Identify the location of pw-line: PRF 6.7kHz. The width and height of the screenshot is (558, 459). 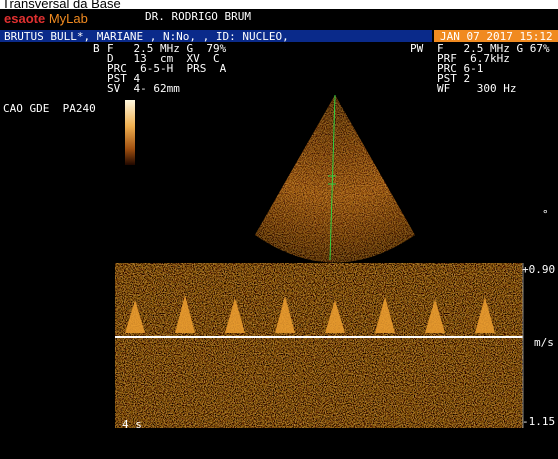
(473, 58).